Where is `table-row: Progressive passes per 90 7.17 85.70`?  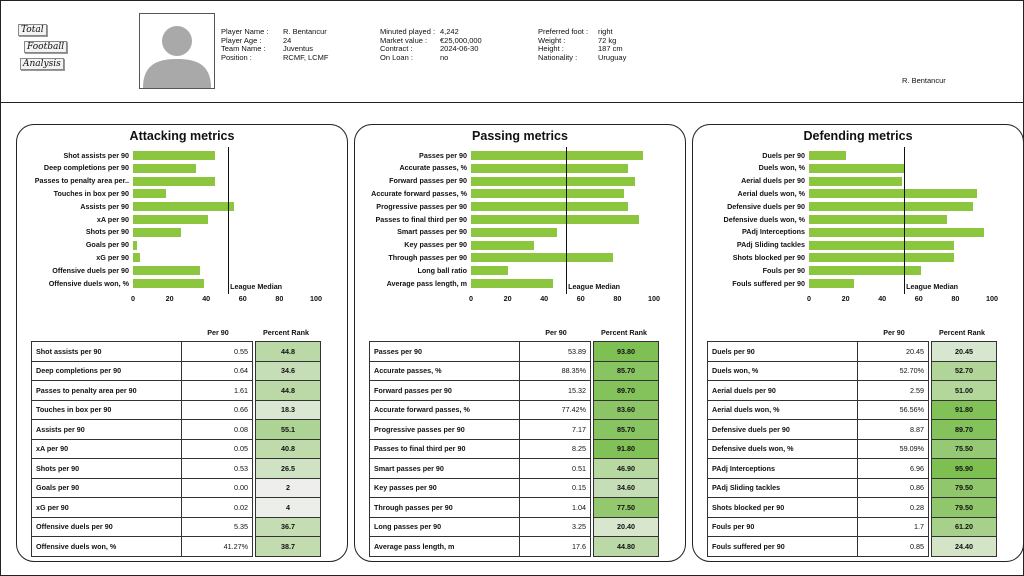 table-row: Progressive passes per 90 7.17 85.70 is located at coordinates (514, 429).